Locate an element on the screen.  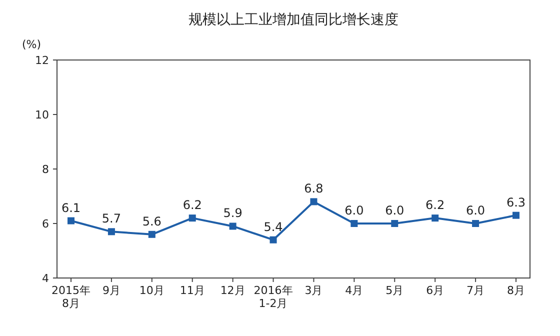
y-tick-label: 12 is located at coordinates (42, 60).